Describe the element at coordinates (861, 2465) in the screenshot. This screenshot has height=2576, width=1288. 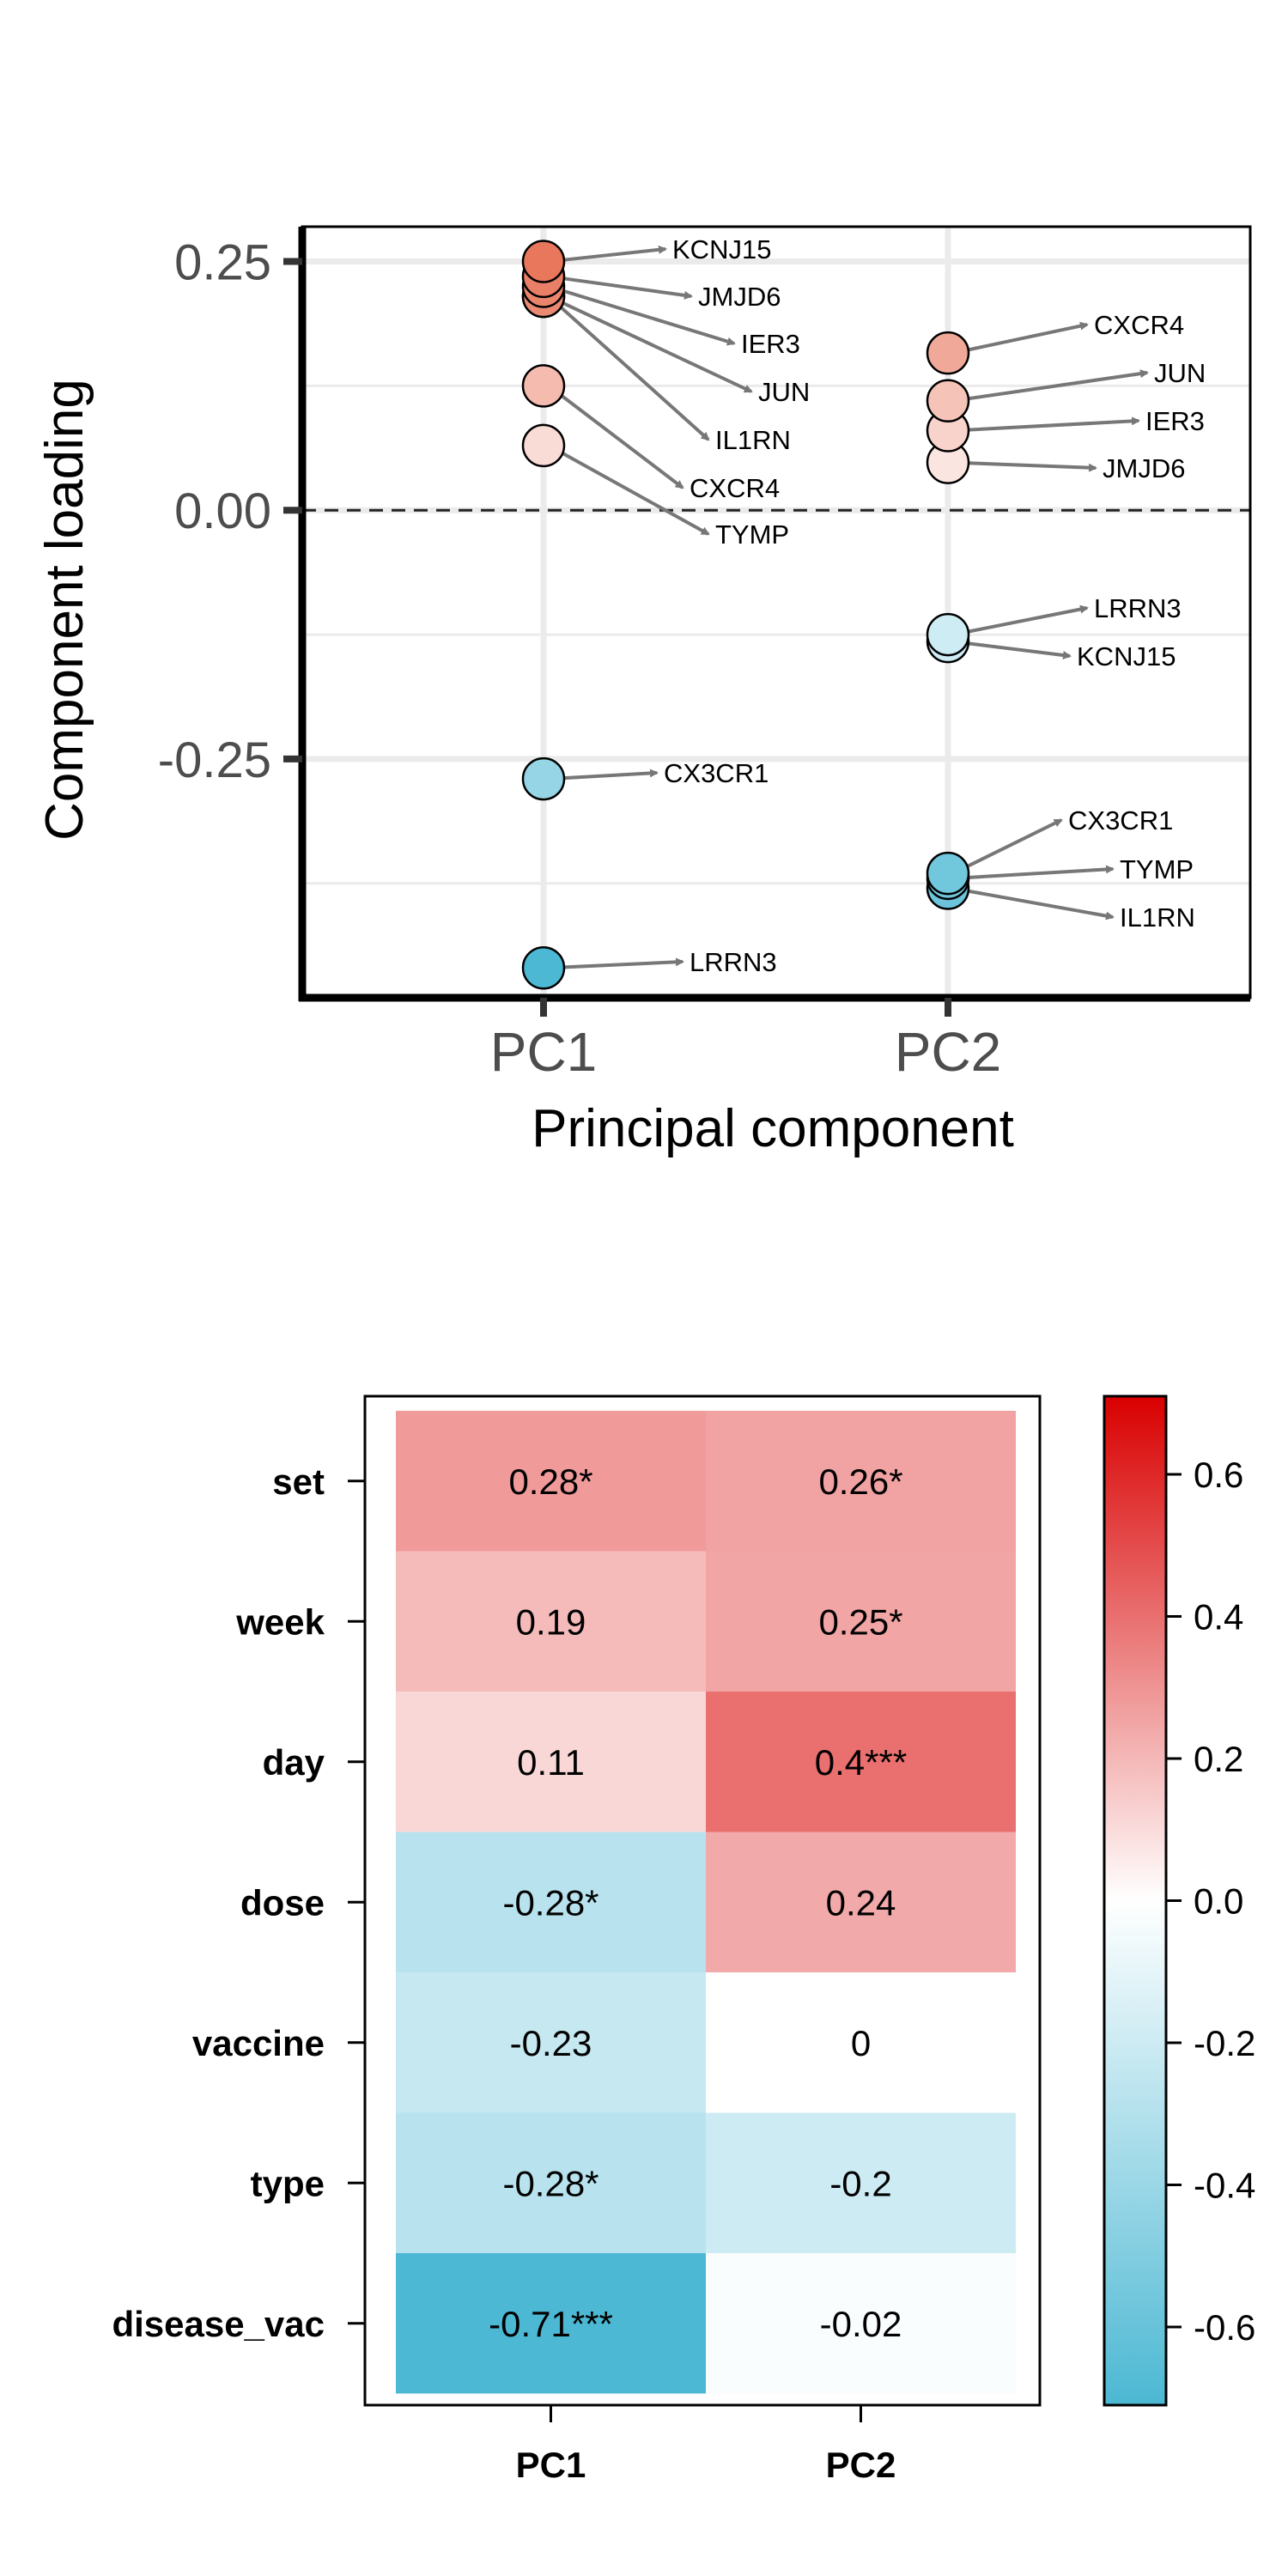
I see `column-label-pc2: PC2` at that location.